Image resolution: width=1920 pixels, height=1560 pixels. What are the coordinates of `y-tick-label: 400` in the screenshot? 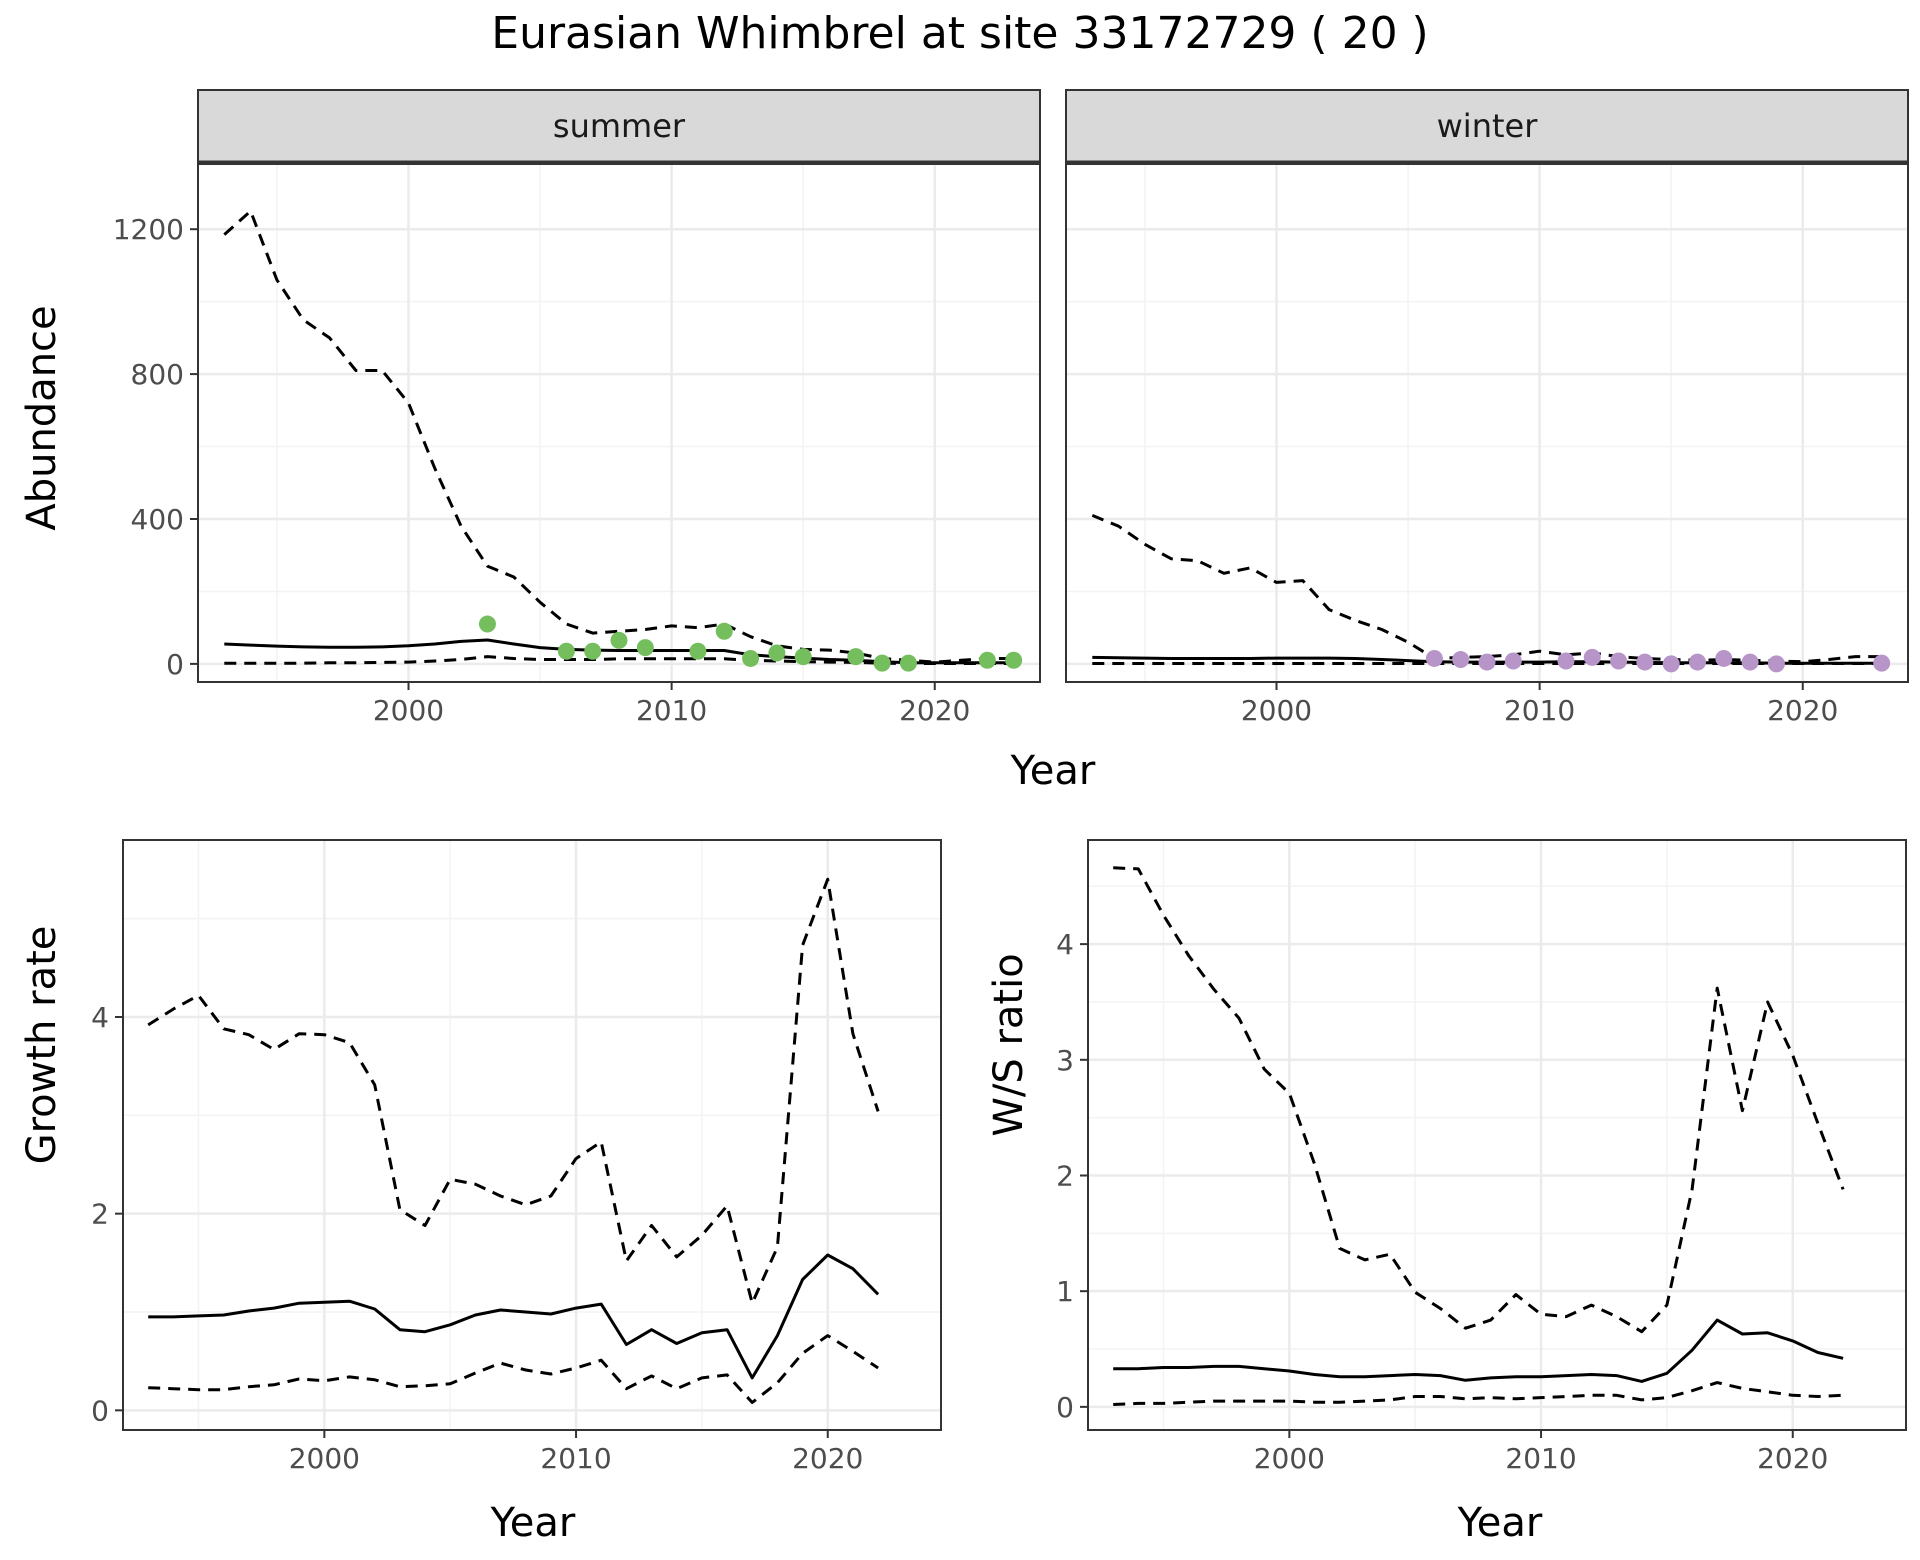 It's located at (157, 519).